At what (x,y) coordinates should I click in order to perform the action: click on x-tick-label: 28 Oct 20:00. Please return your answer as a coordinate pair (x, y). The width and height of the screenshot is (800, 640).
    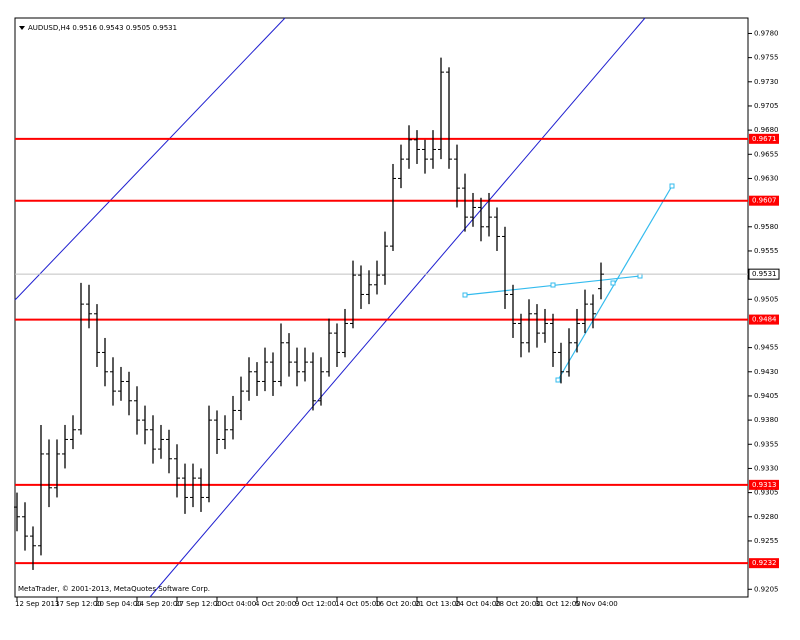
    Looking at the image, I should click on (518, 604).